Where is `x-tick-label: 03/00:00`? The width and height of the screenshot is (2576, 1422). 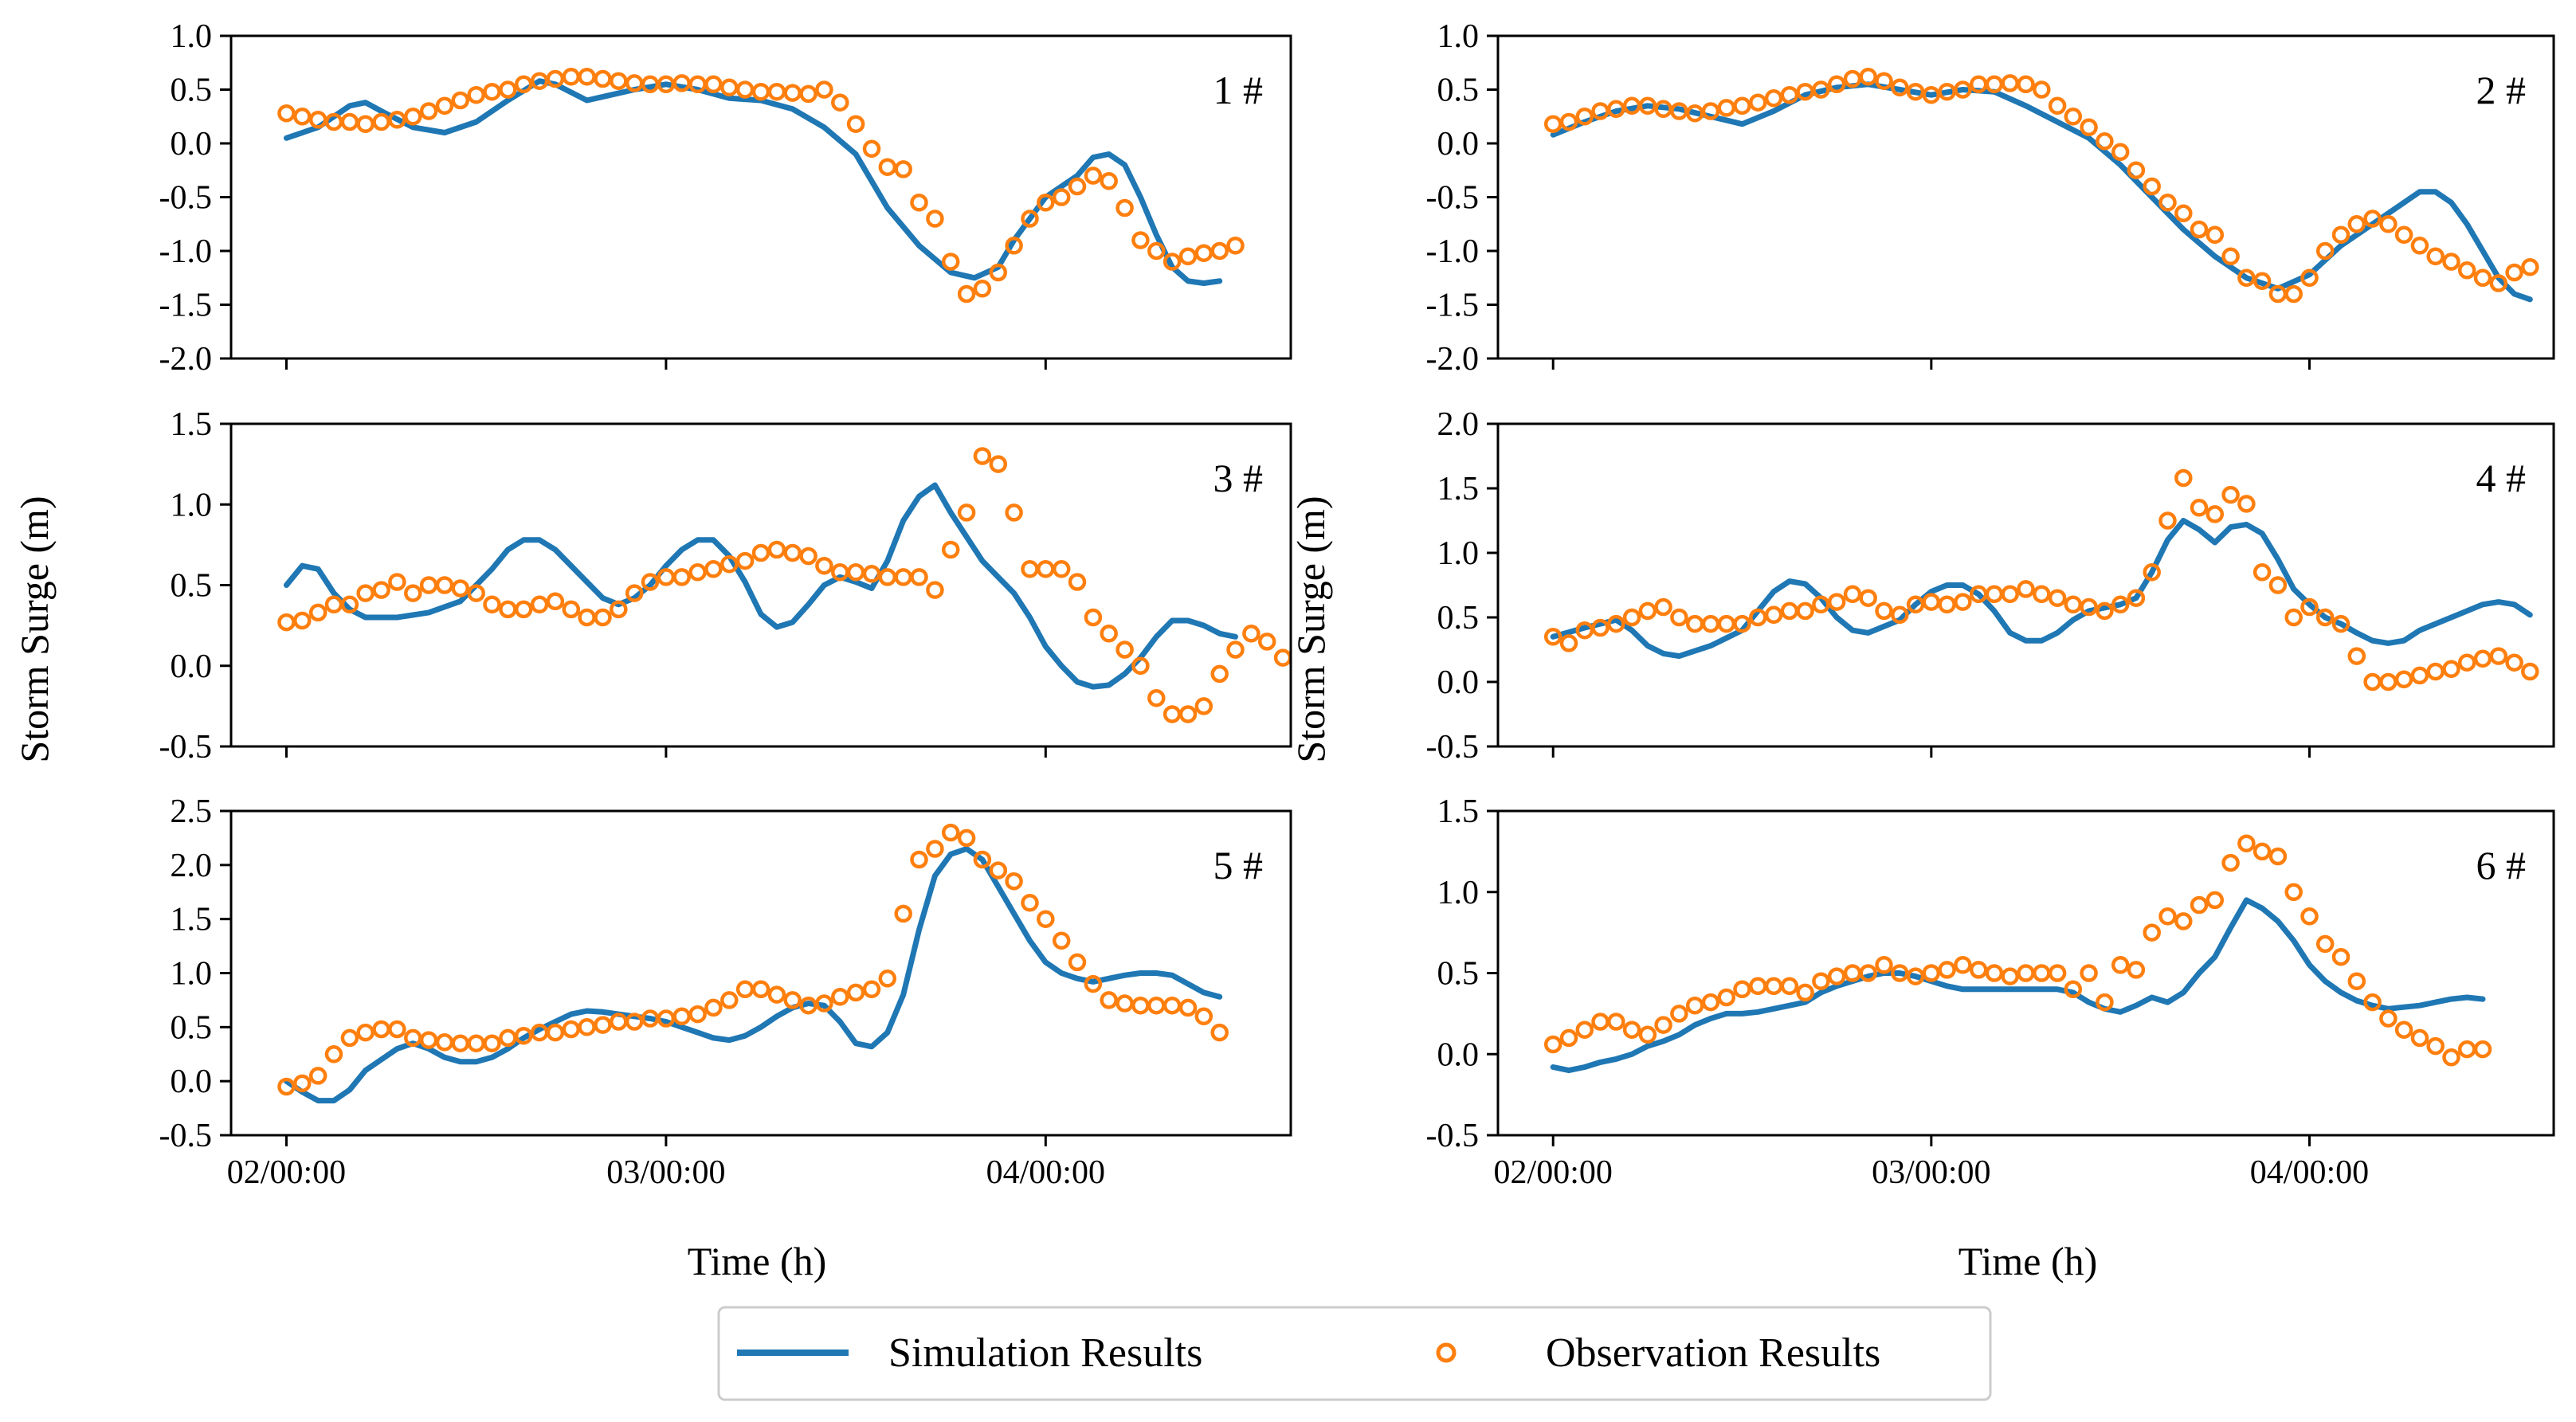 x-tick-label: 03/00:00 is located at coordinates (1931, 1172).